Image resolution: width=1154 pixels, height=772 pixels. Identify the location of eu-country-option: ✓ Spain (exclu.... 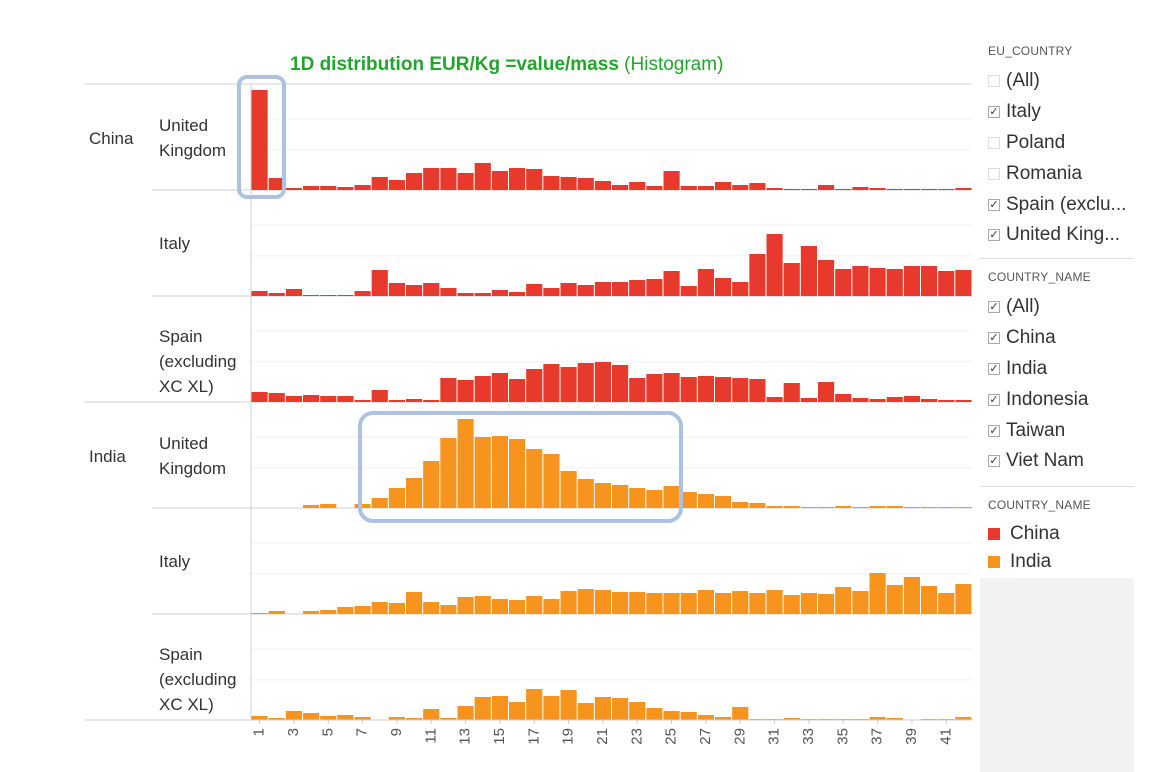
(1057, 204).